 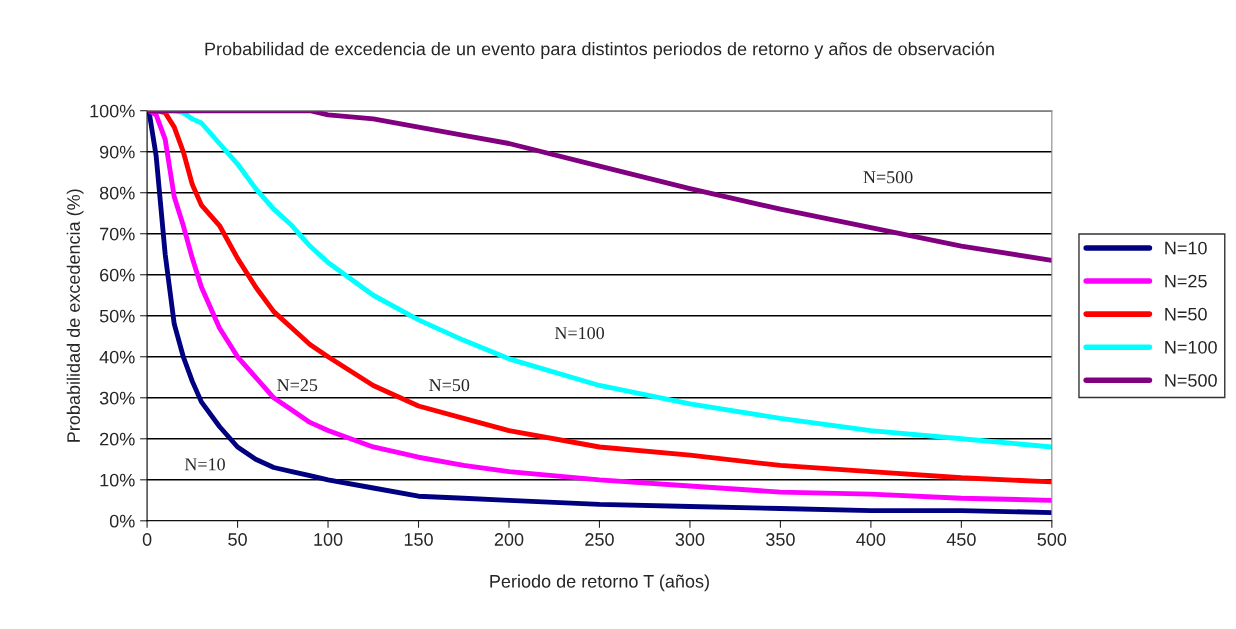 I want to click on x-tick-label: 50, so click(x=237, y=539).